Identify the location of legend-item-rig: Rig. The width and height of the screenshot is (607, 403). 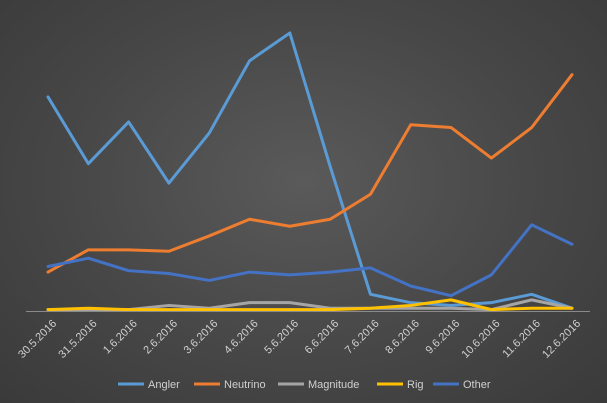
(400, 385).